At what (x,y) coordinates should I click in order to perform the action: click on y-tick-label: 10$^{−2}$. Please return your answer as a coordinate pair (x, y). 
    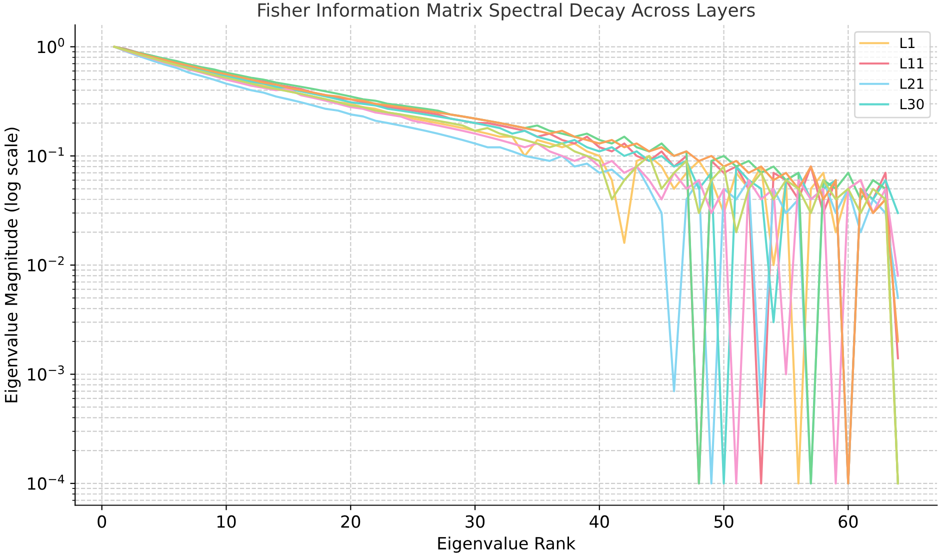
    Looking at the image, I should click on (46, 264).